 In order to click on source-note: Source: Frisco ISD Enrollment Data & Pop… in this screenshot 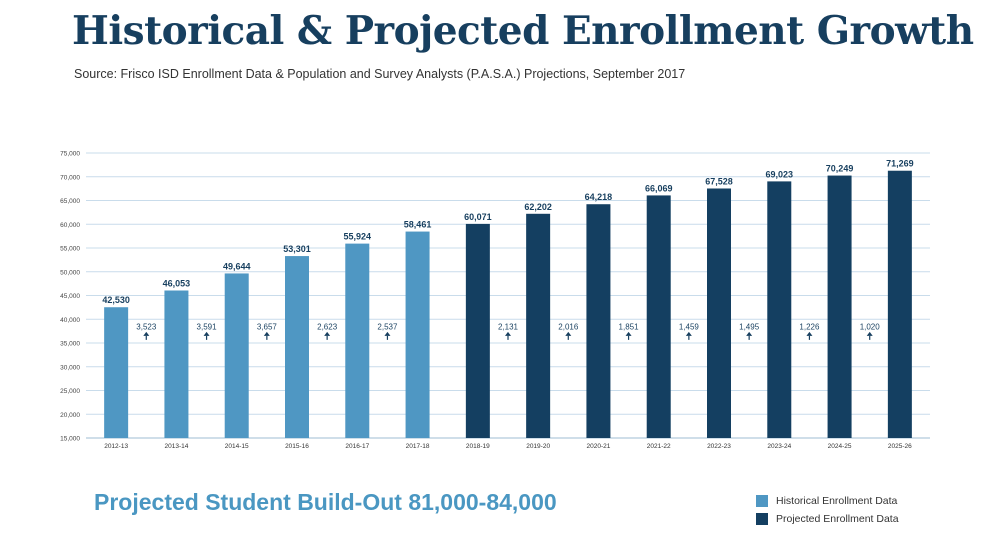, I will do `click(380, 74)`.